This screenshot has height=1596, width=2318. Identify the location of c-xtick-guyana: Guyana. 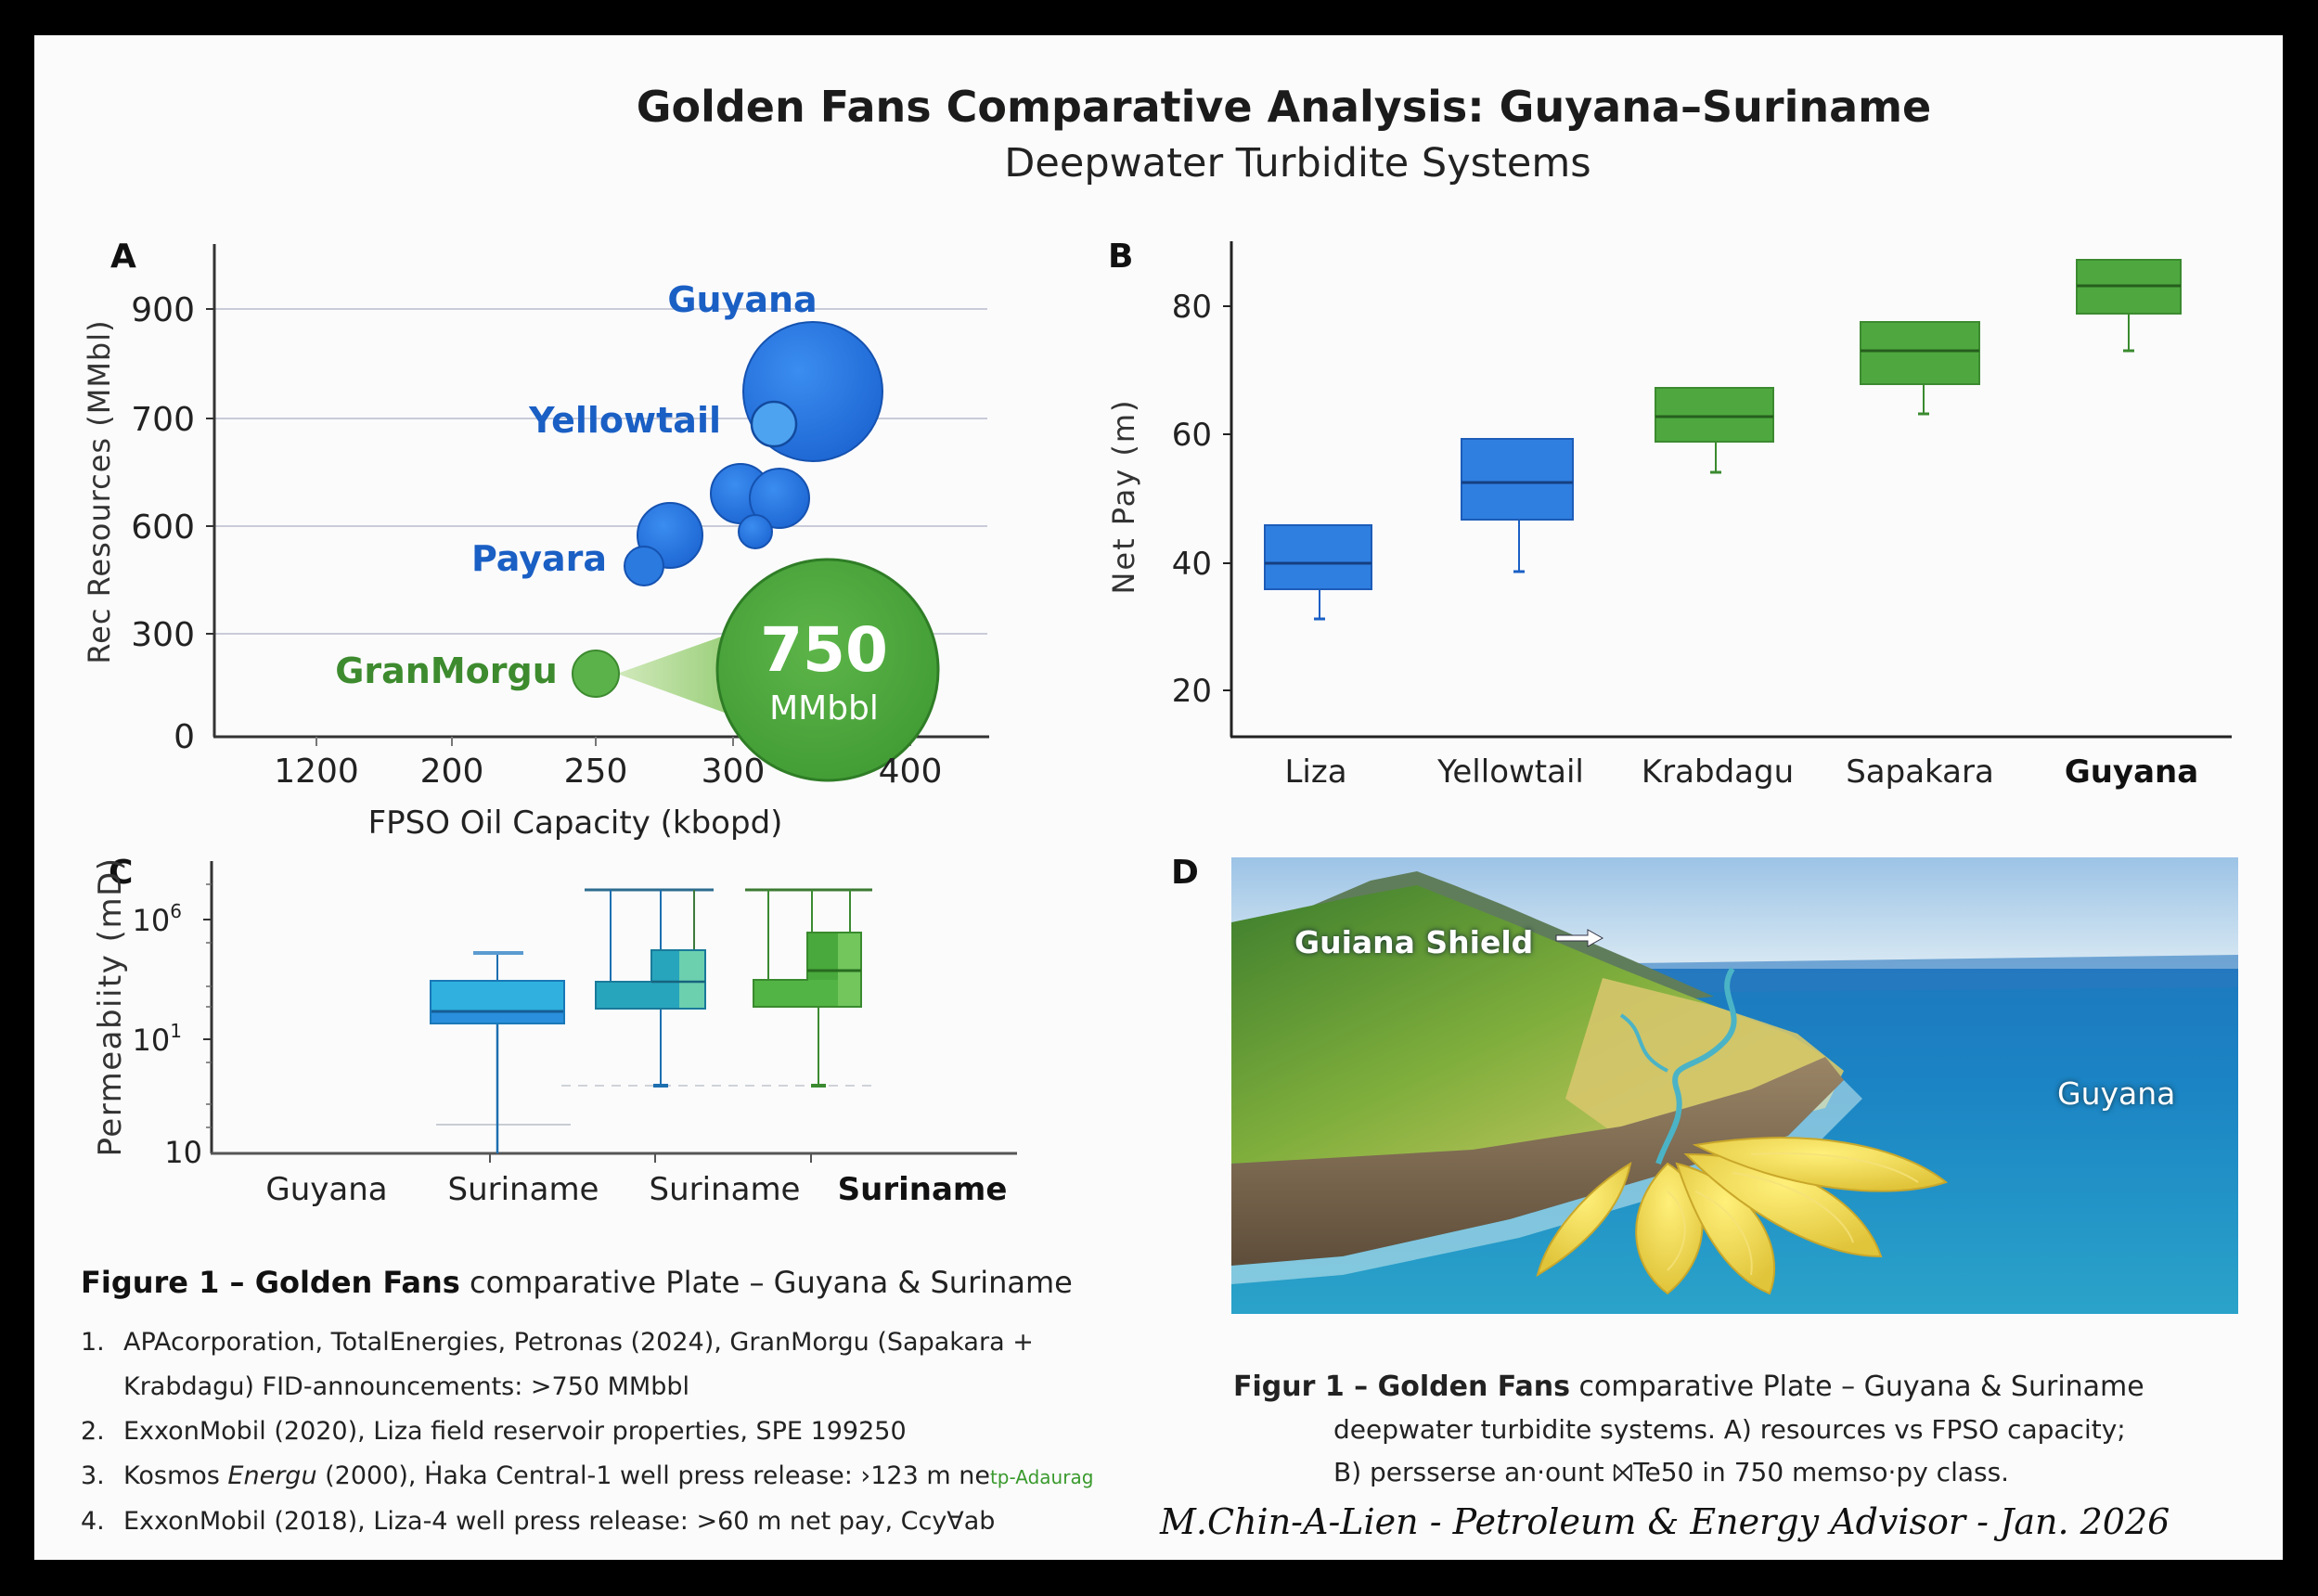
(326, 1190).